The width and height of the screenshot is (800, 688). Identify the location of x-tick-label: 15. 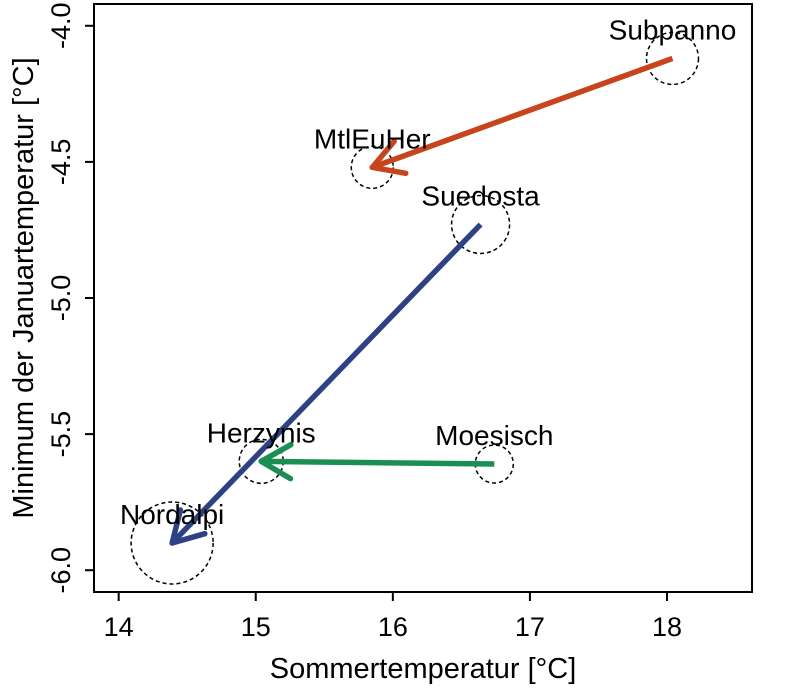
(256, 627).